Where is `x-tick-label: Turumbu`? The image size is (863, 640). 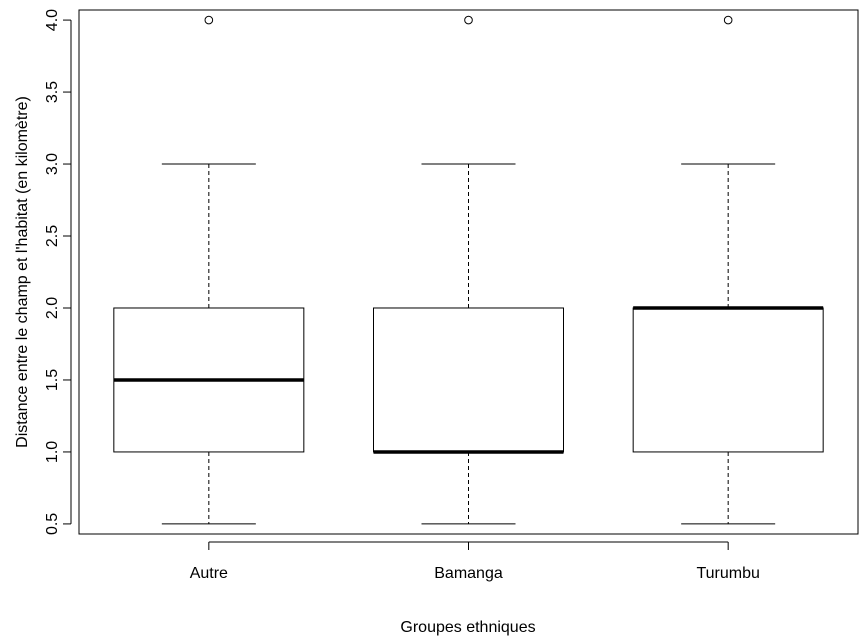
x-tick-label: Turumbu is located at coordinates (727, 573).